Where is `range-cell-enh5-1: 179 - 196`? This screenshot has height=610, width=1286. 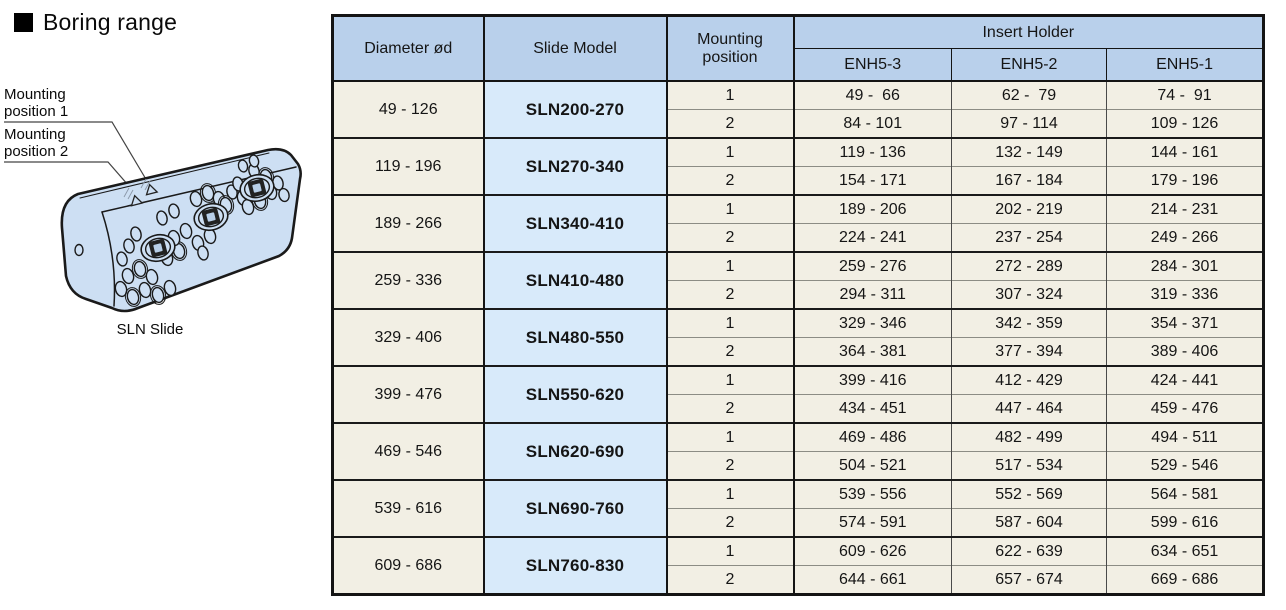 range-cell-enh5-1: 179 - 196 is located at coordinates (1184, 180).